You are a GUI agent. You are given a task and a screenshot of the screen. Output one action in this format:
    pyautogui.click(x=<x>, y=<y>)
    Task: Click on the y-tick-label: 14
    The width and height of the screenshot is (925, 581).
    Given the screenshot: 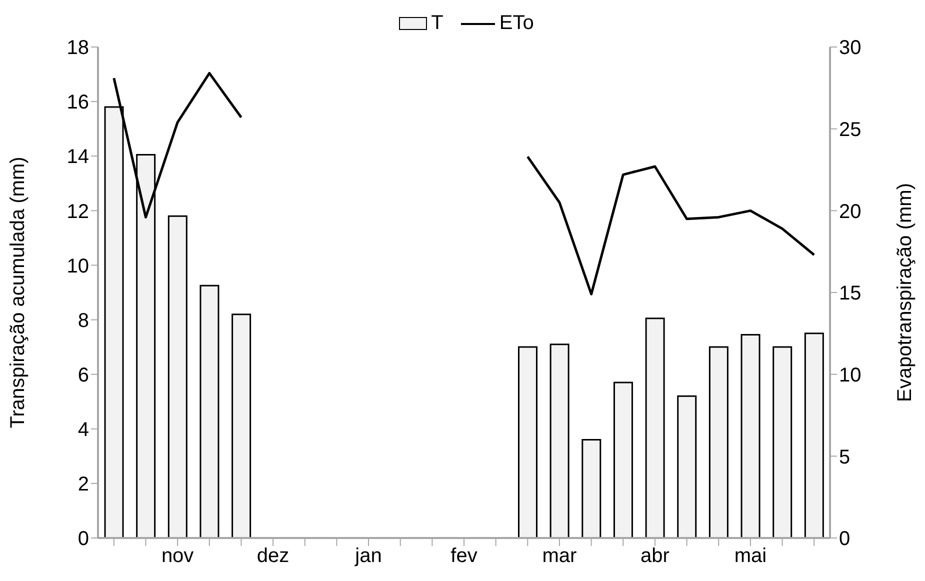 What is the action you would take?
    pyautogui.click(x=77, y=157)
    